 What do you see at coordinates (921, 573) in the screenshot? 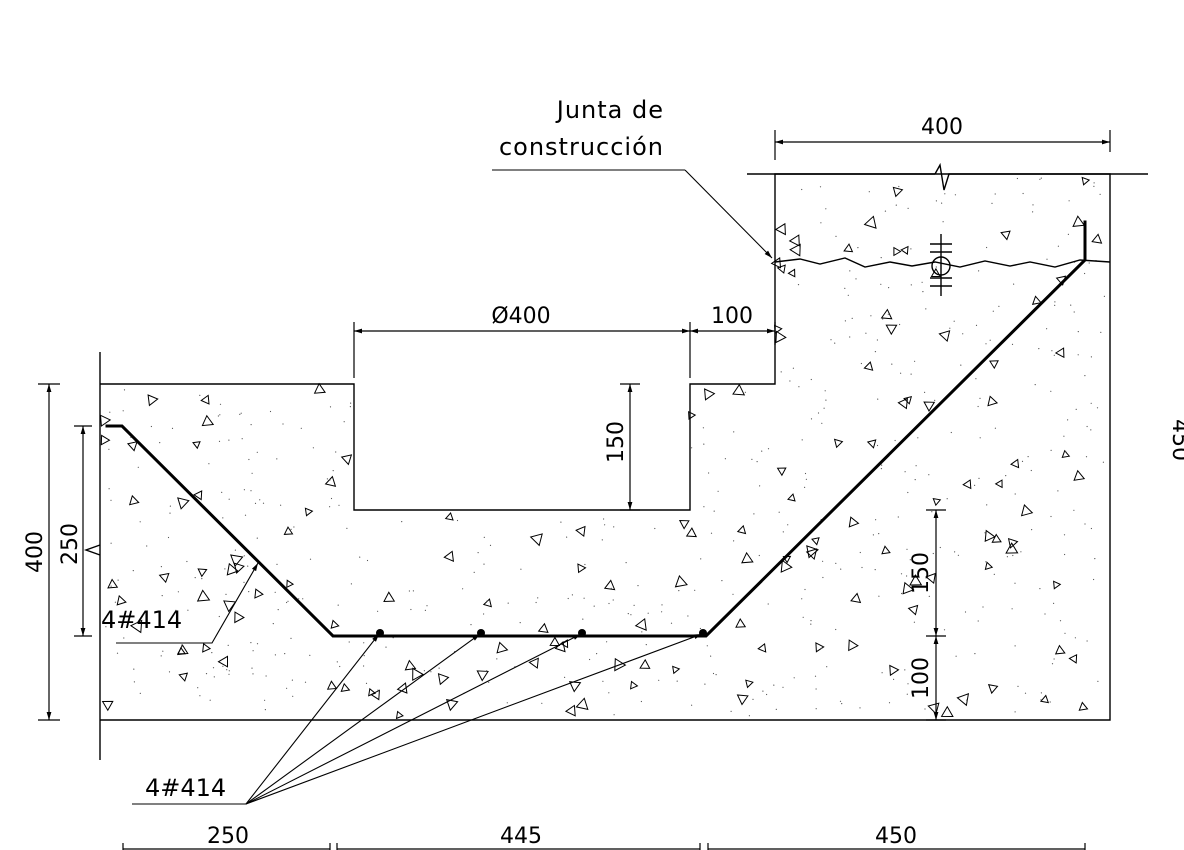
I see `dim-inner-rise-label: 150` at bounding box center [921, 573].